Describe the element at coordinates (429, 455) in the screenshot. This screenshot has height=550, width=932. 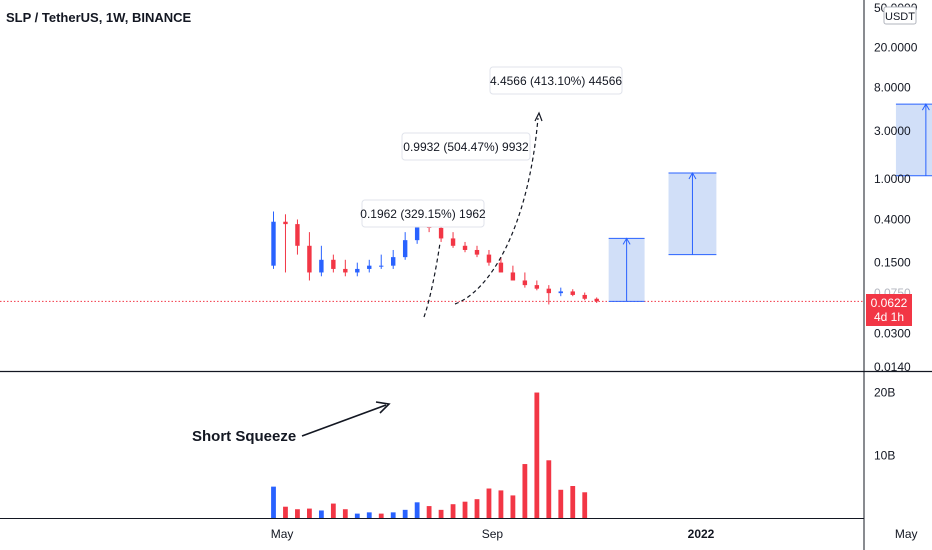
I see `volume-layer` at that location.